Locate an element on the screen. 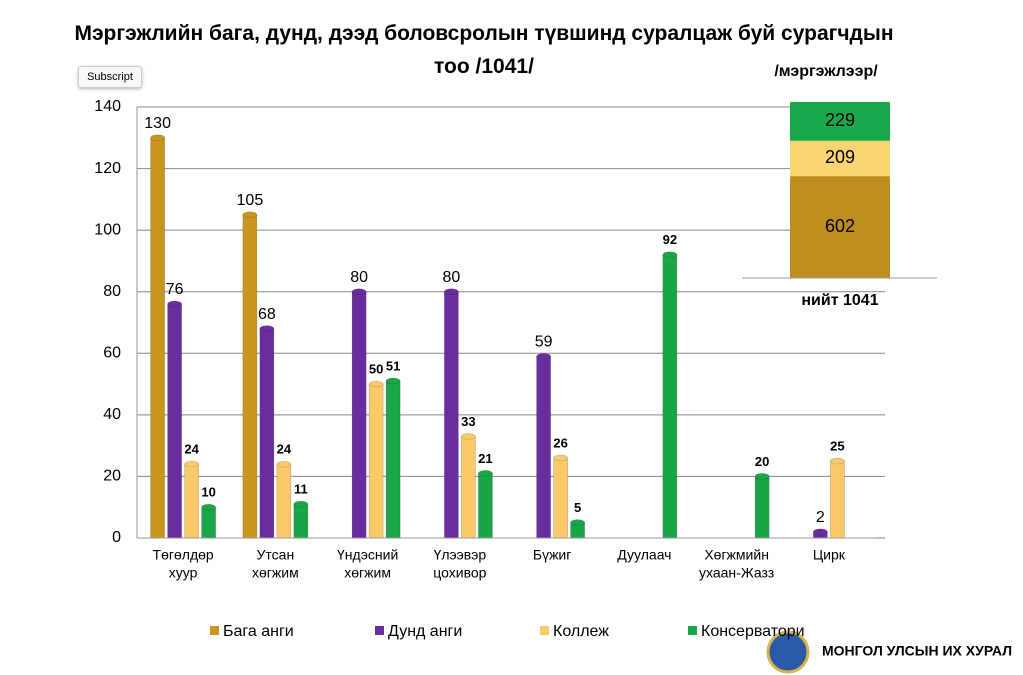  value-label: 92 is located at coordinates (670, 239).